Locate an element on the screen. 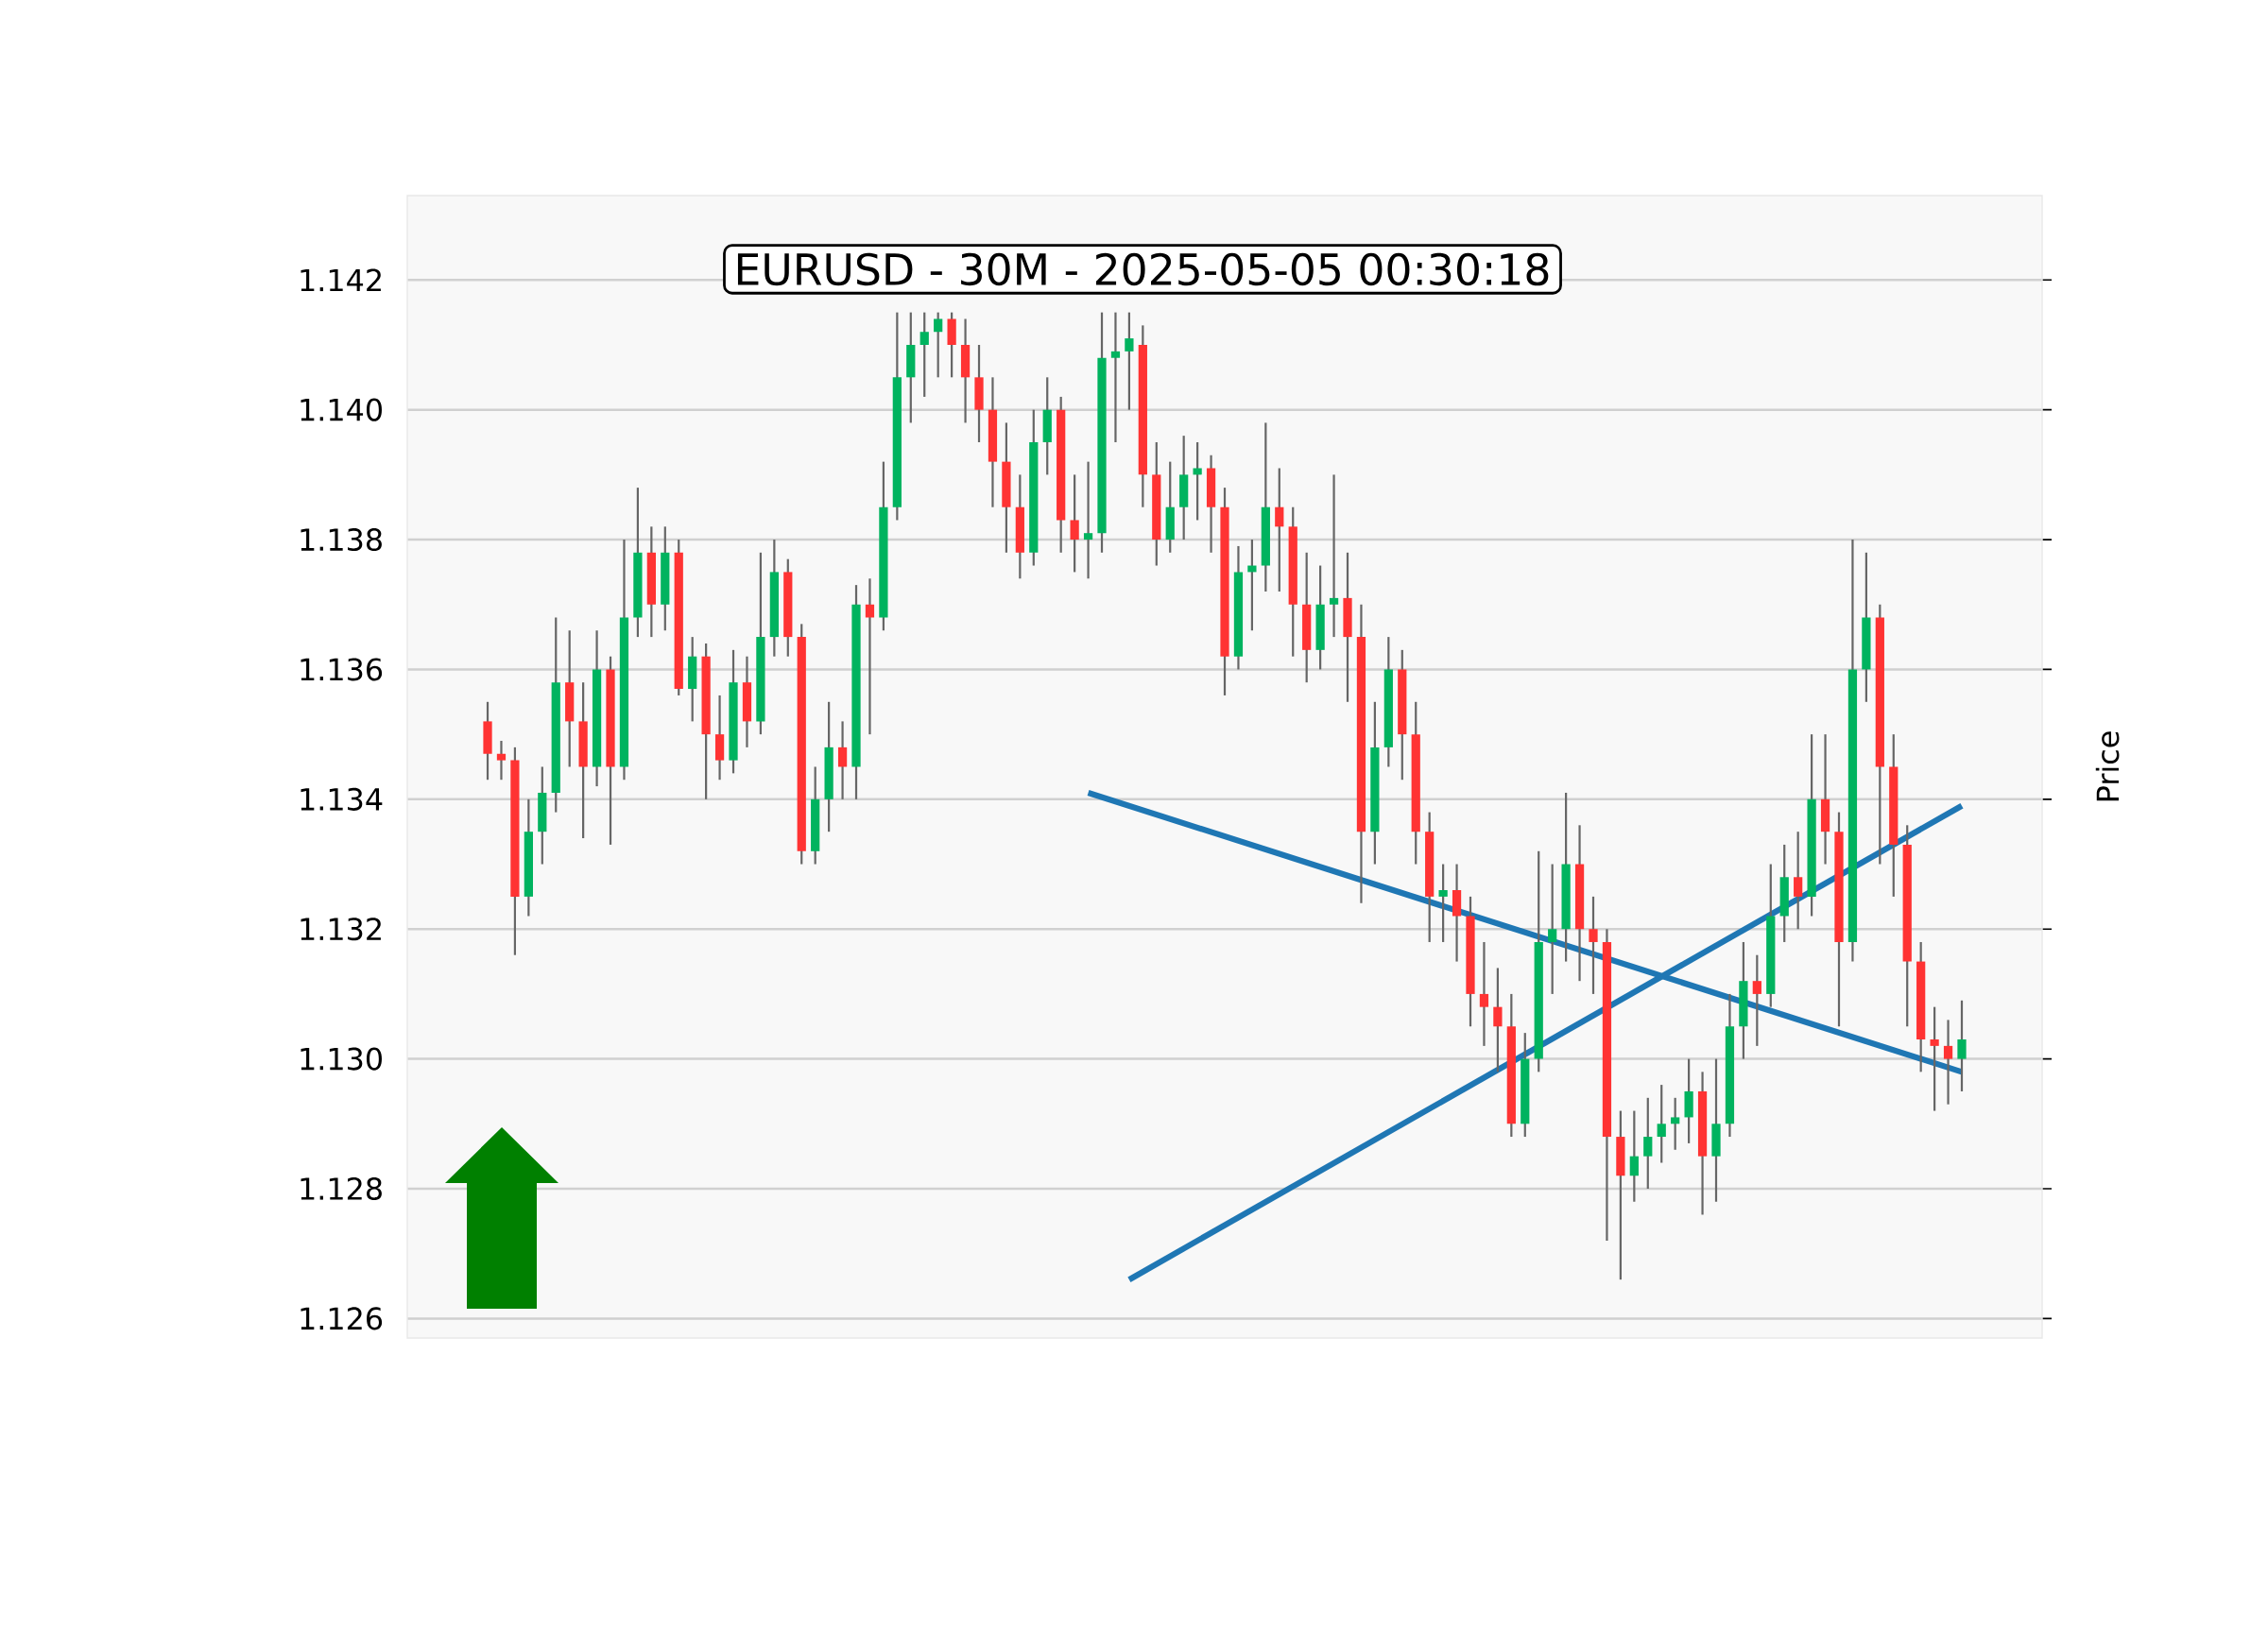 The image size is (2268, 1630). y-tick-label: 1.132 is located at coordinates (341, 930).